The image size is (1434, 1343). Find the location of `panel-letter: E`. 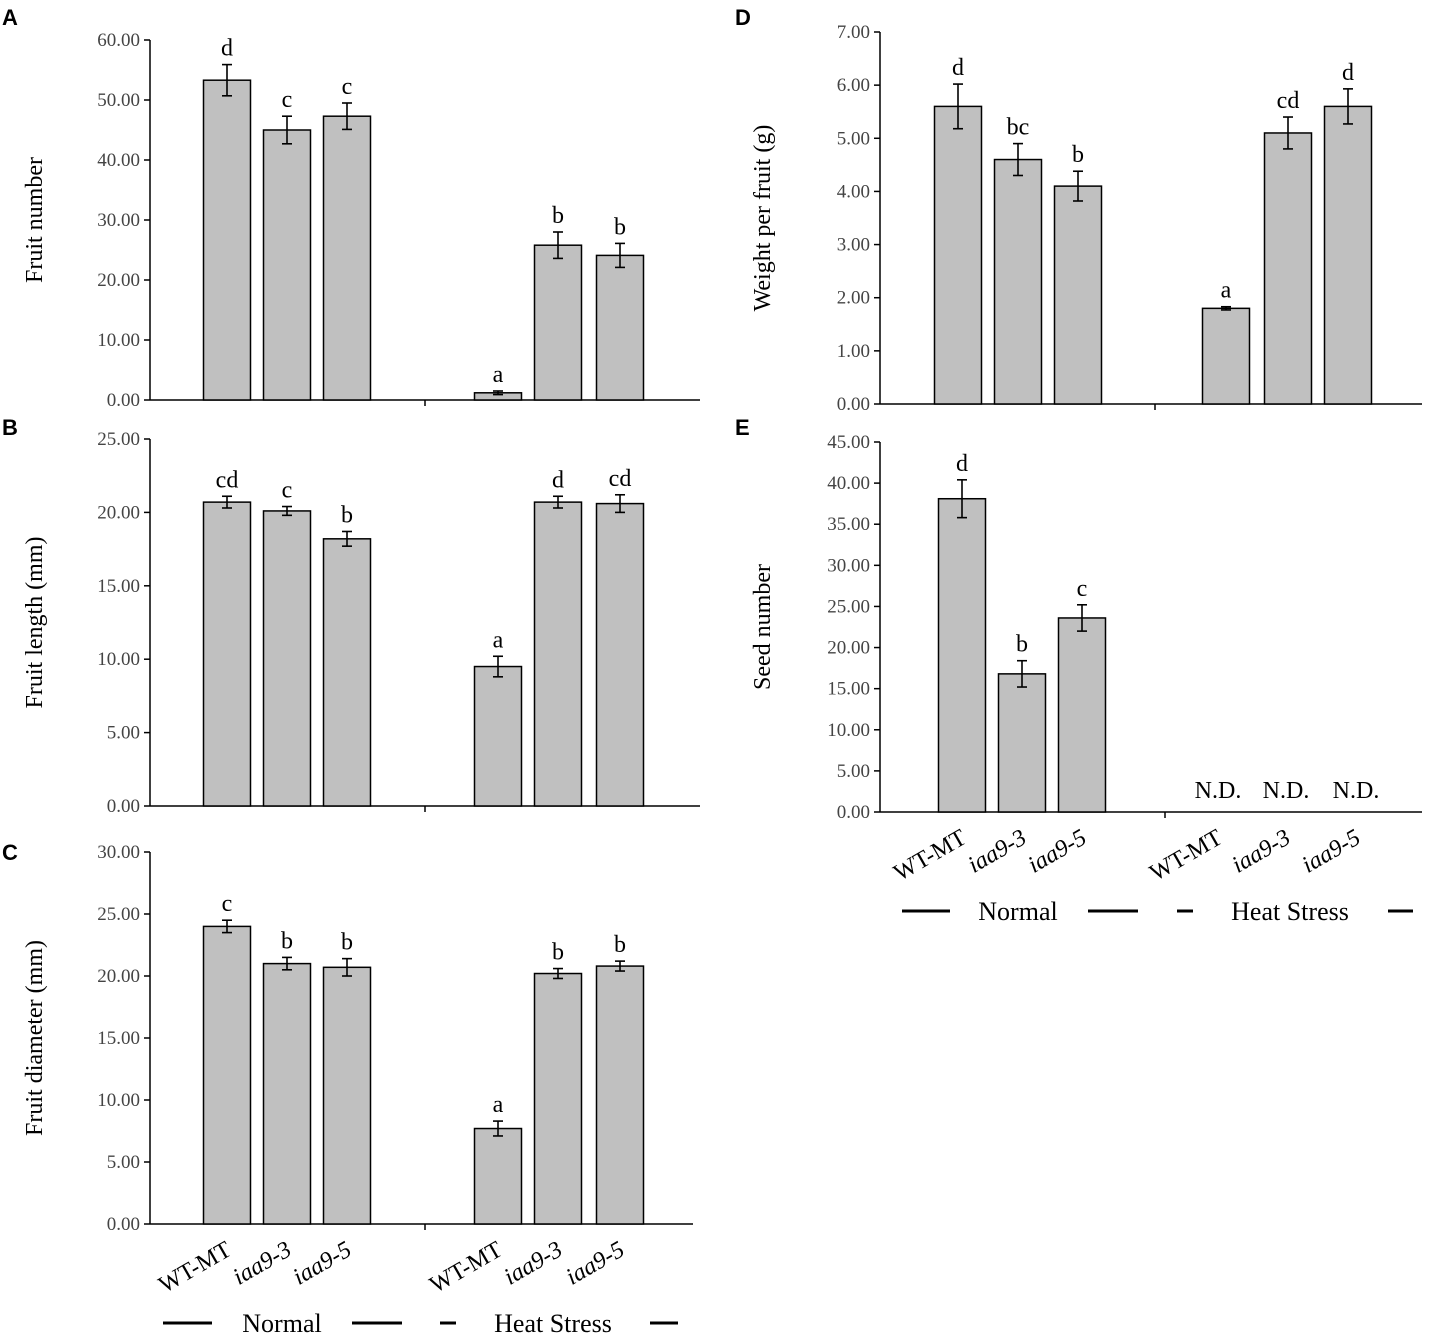

panel-letter: E is located at coordinates (742, 427).